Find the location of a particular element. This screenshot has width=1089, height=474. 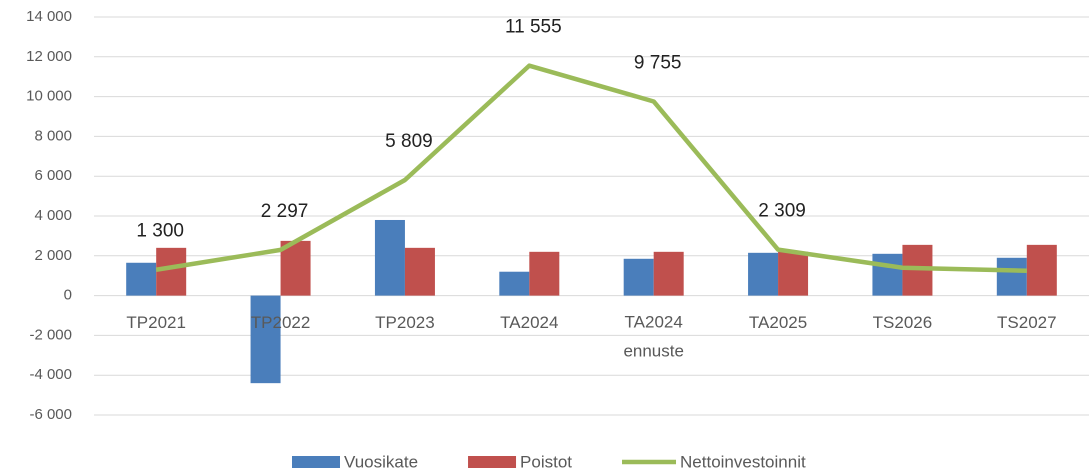

data-label: 9 755 is located at coordinates (658, 62).